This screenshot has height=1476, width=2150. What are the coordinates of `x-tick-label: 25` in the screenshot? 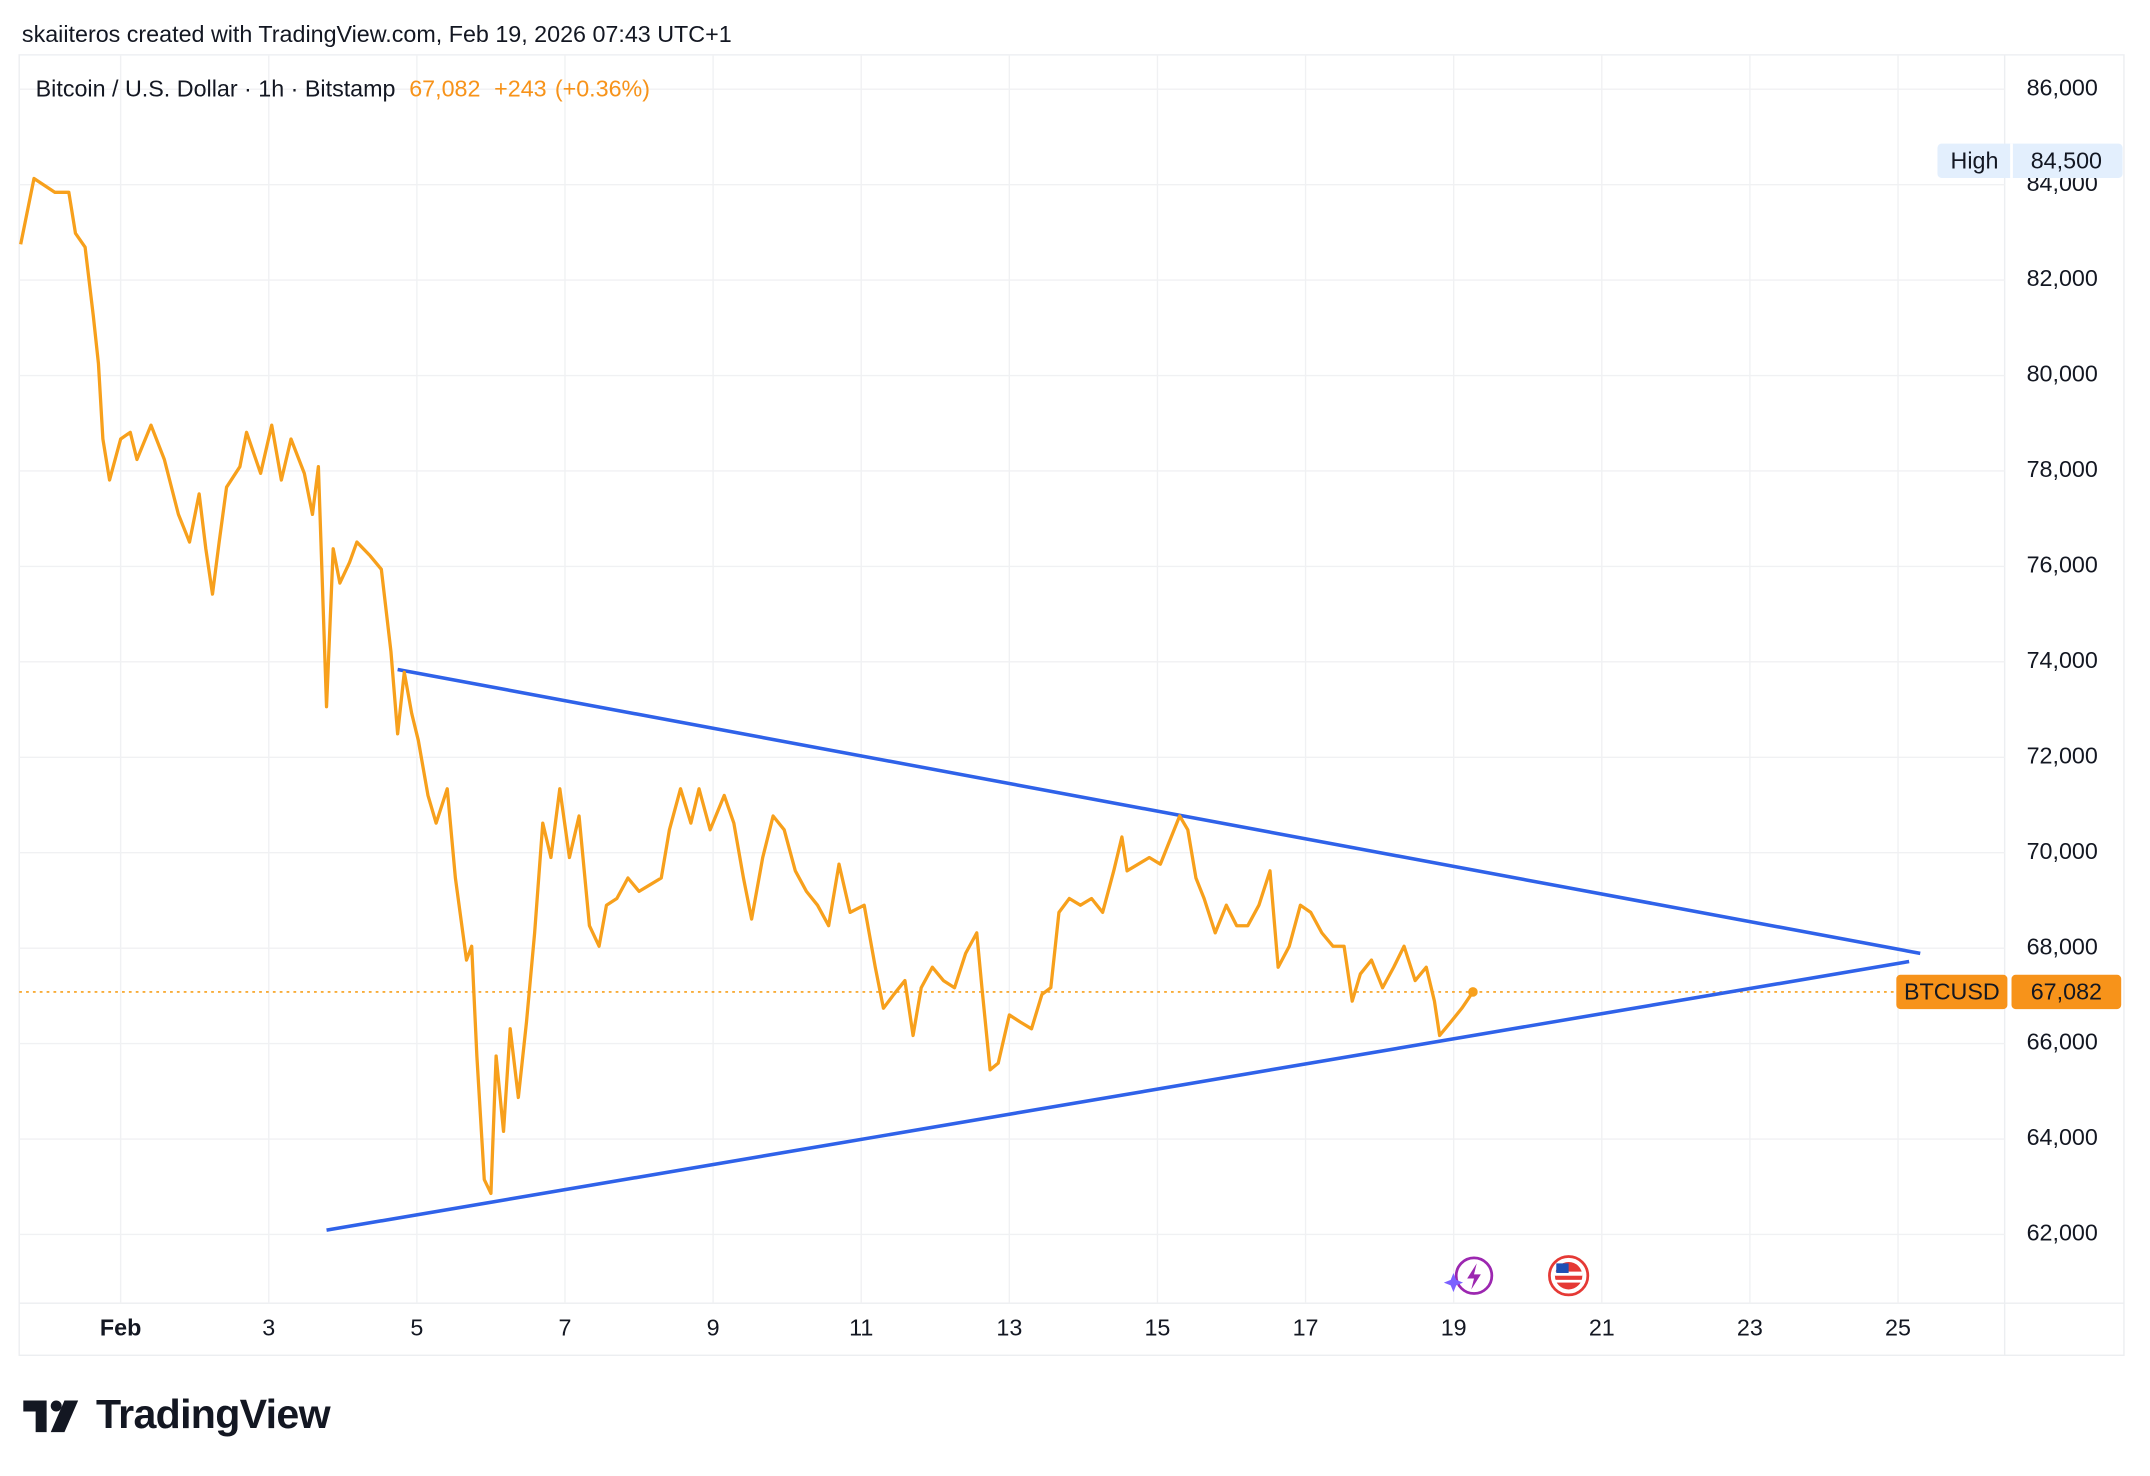 It's located at (1898, 1327).